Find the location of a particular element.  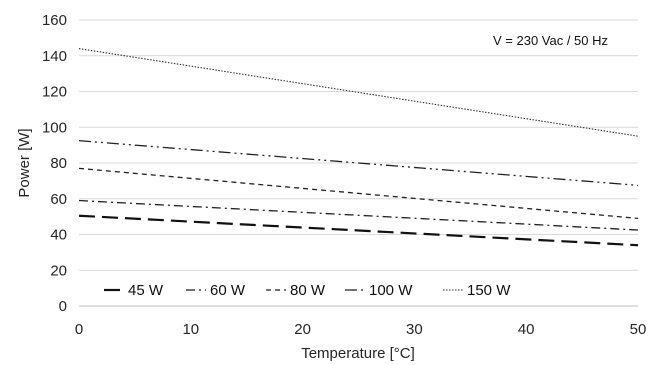

legend-label-150w: 150 W is located at coordinates (489, 290).